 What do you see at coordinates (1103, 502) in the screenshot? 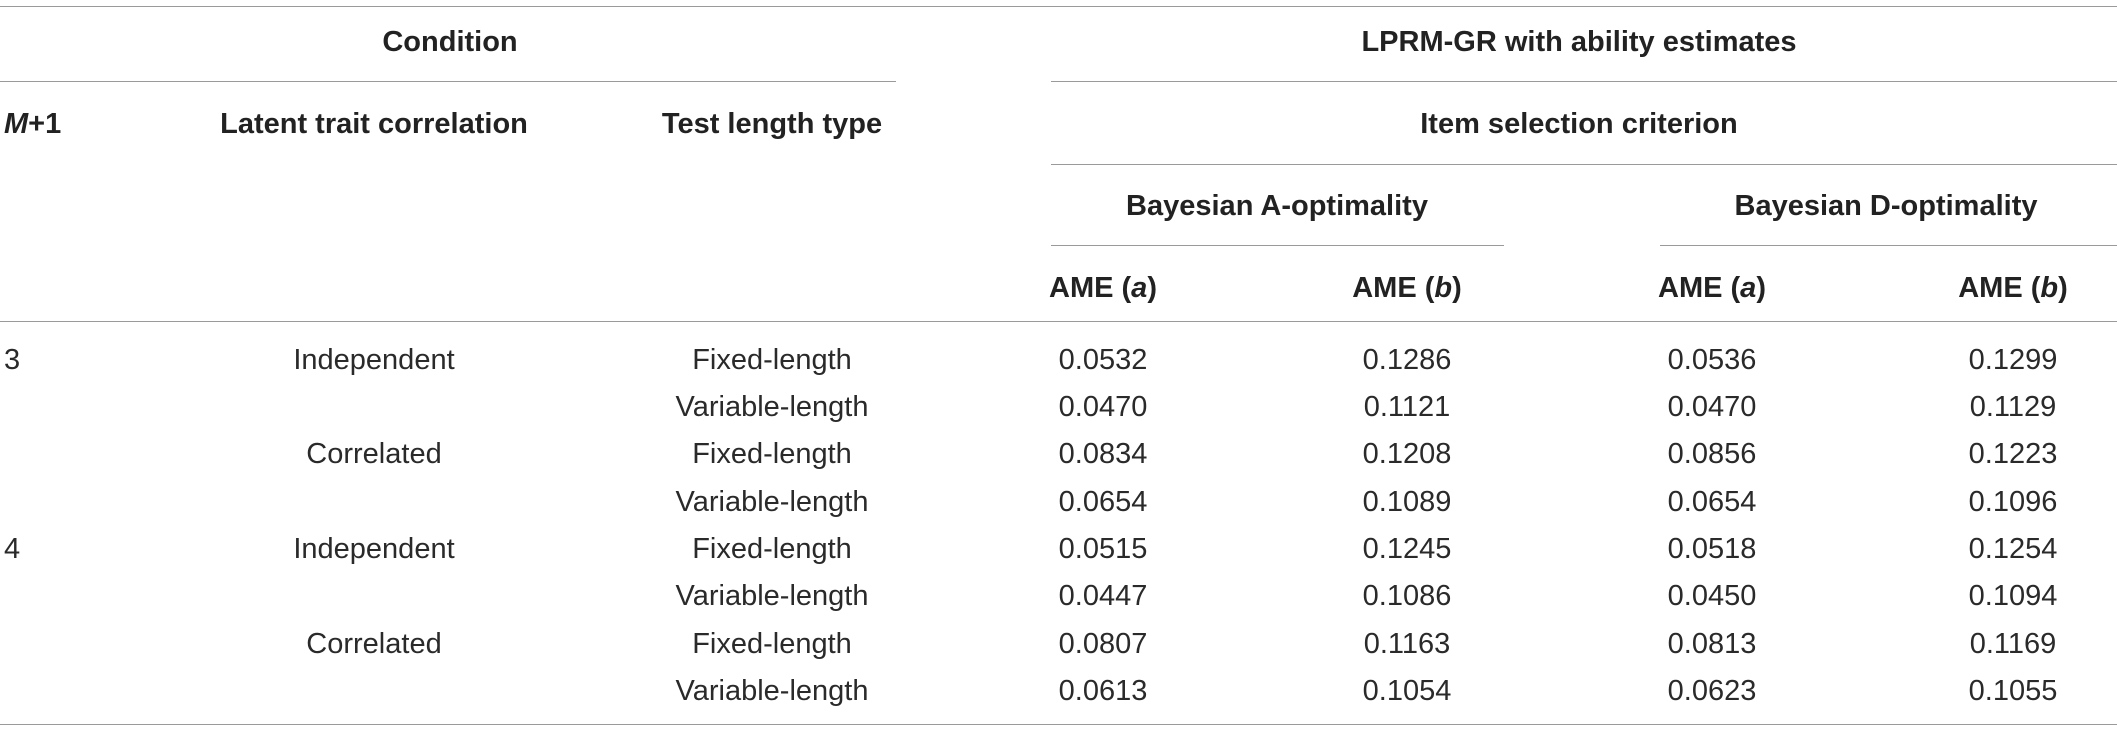
I see `ame-a-a-opt-cell: 0.0654` at bounding box center [1103, 502].